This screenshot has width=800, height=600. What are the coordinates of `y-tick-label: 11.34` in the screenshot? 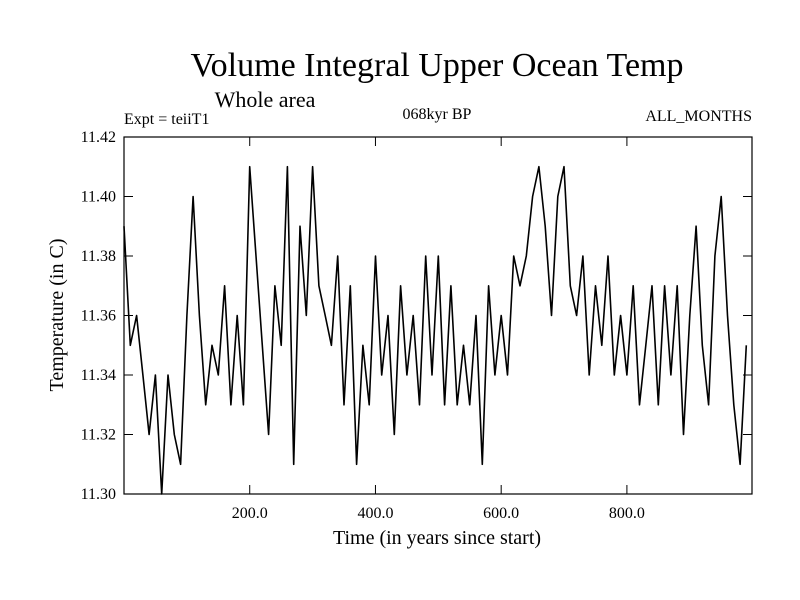 It's located at (98, 375).